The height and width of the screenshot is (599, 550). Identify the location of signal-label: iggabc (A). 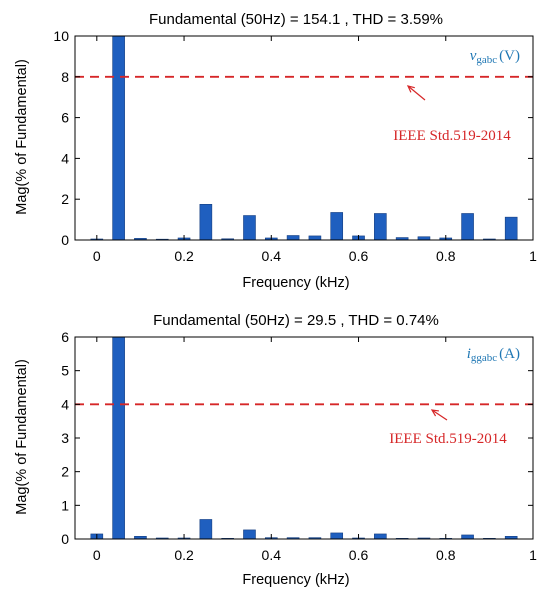
(493, 355).